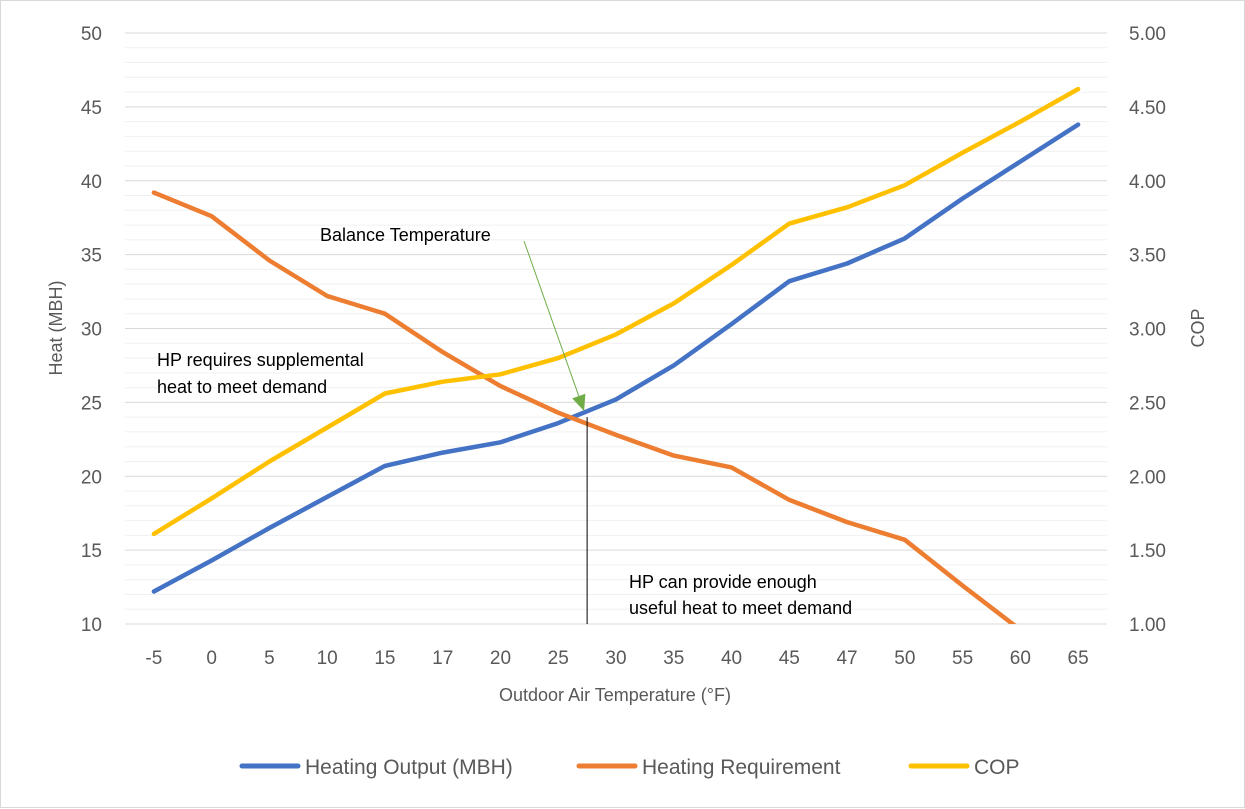  Describe the element at coordinates (91, 182) in the screenshot. I see `left-y-tick-label: 40` at that location.